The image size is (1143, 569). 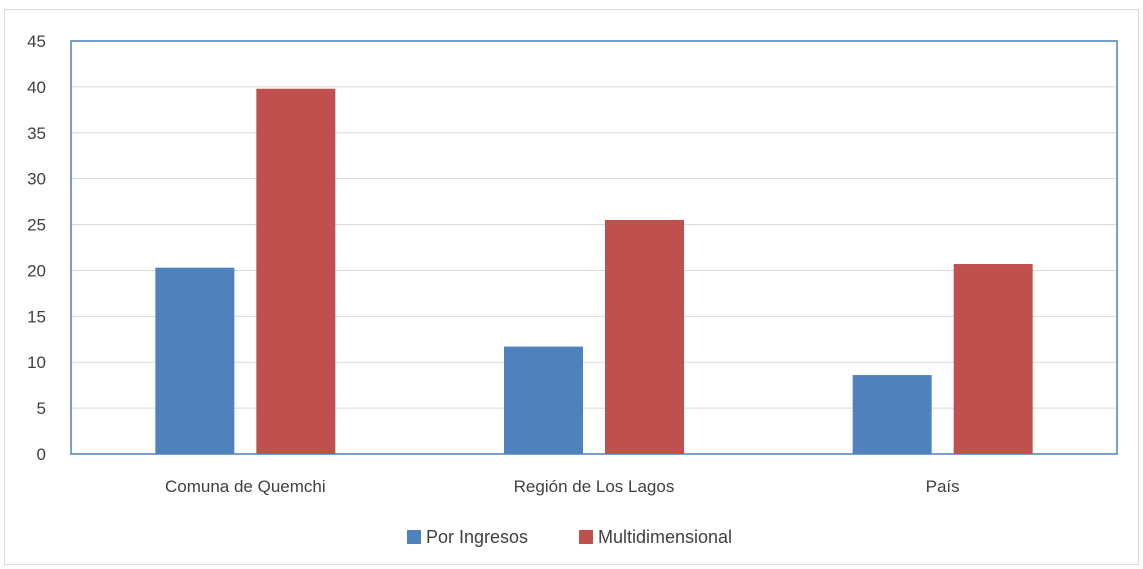 What do you see at coordinates (36, 225) in the screenshot?
I see `y-tick-label: 25` at bounding box center [36, 225].